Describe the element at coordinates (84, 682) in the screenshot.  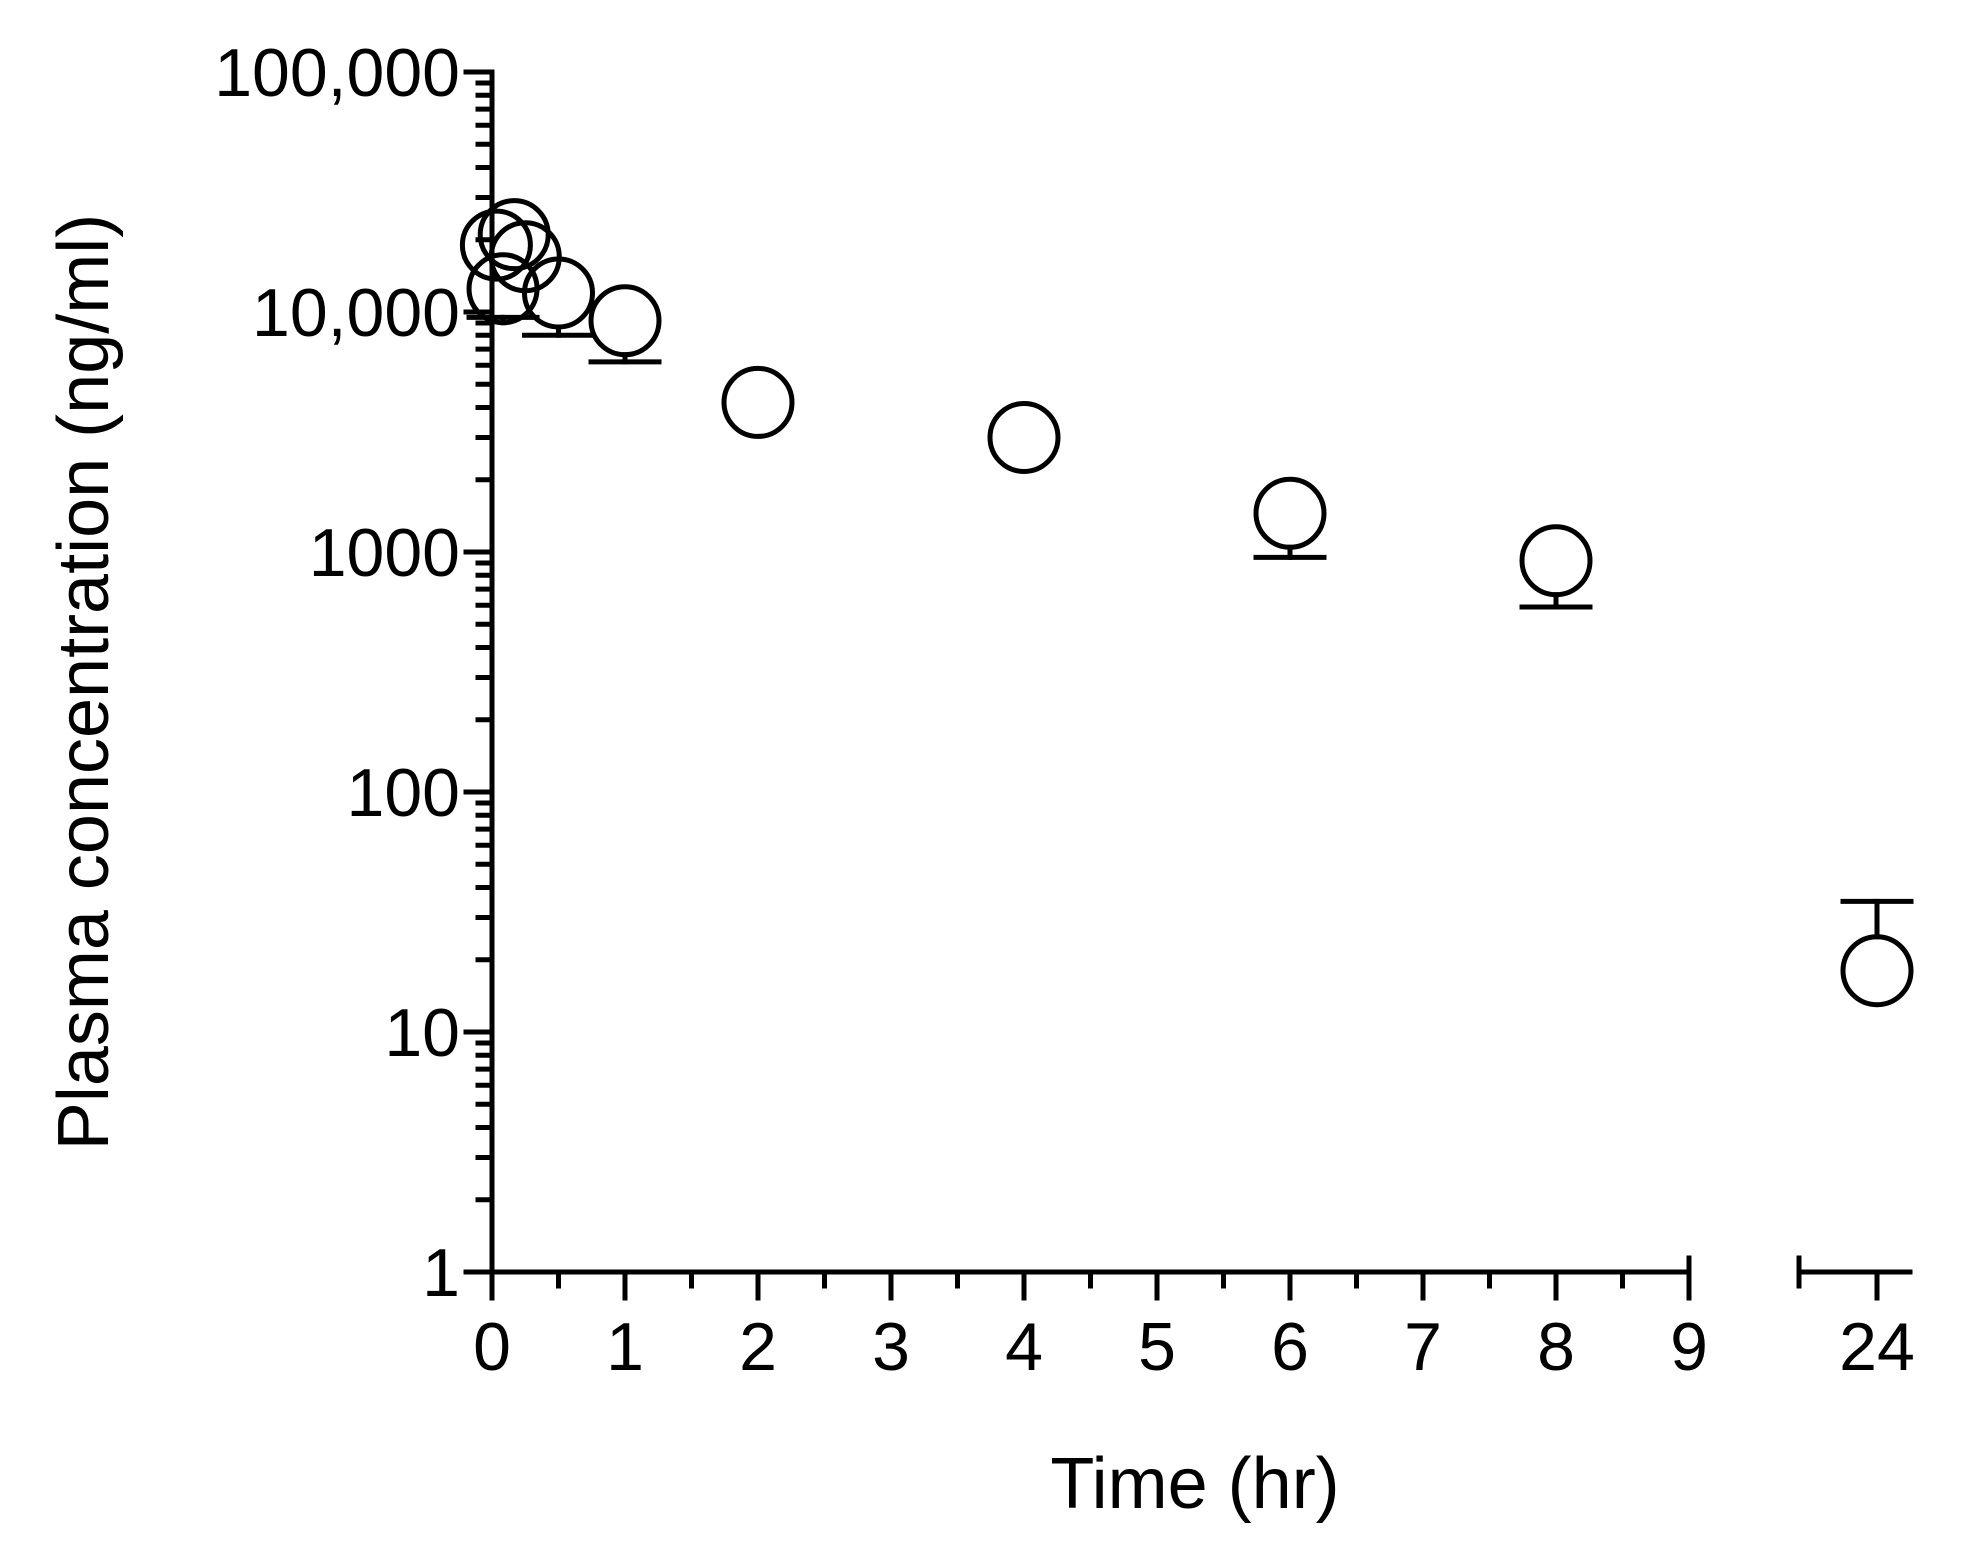
I see `y-axis-label: Plasma concentration (ng/ml)` at that location.